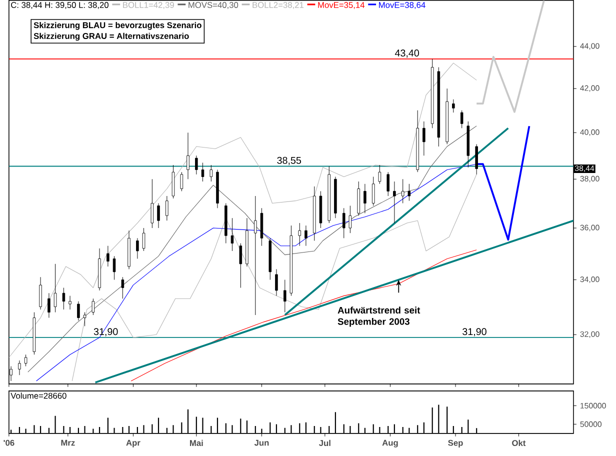  What do you see at coordinates (196, 443) in the screenshot?
I see `x-tick-label: Mai` at bounding box center [196, 443].